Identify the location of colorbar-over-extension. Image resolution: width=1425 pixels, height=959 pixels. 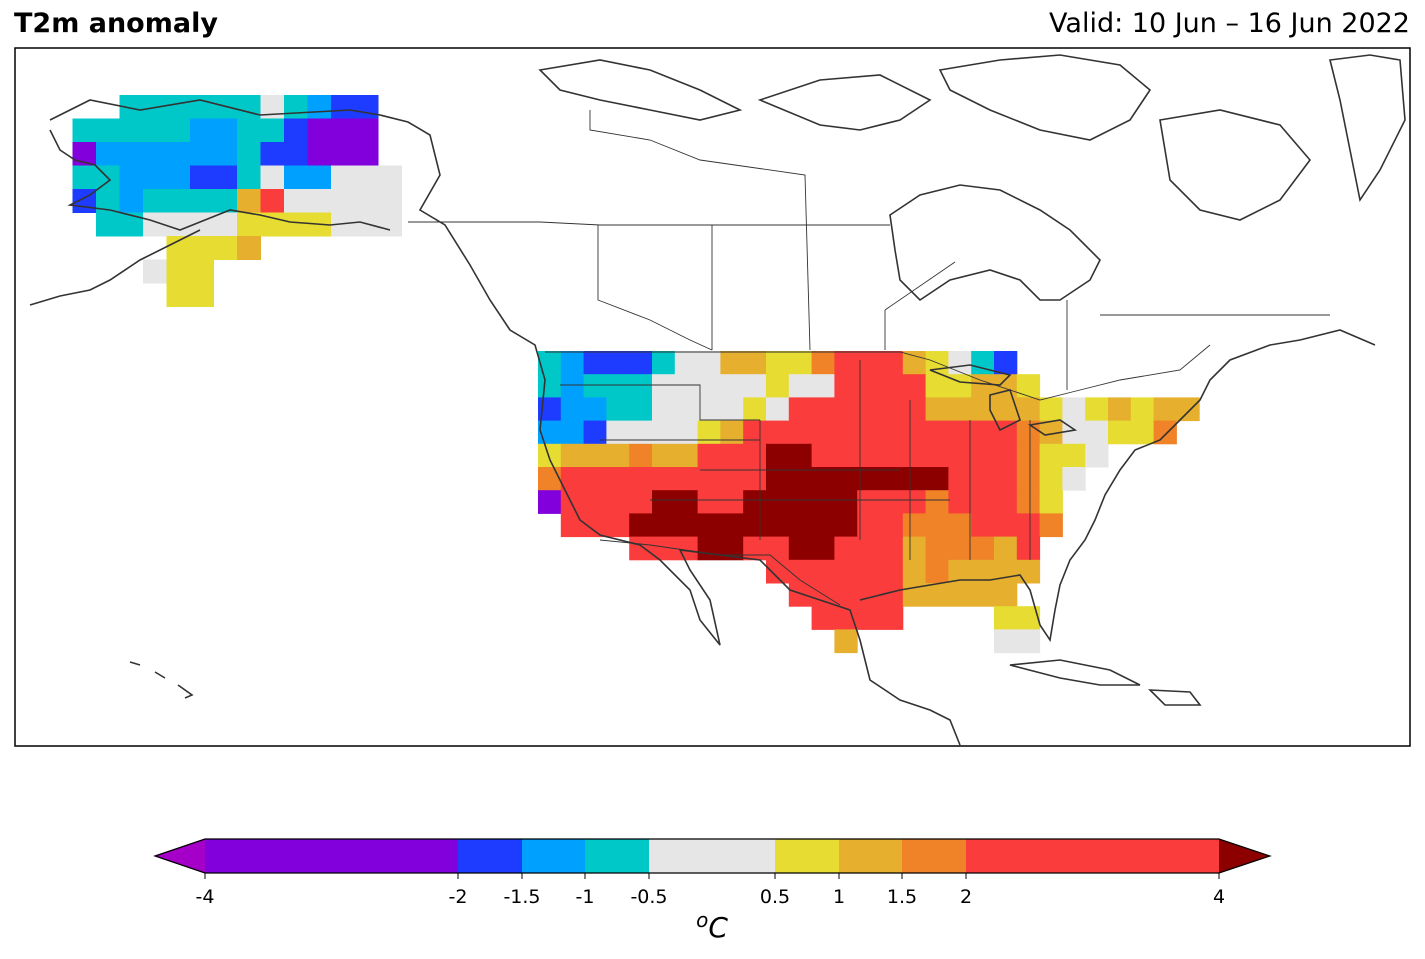
(1244, 856).